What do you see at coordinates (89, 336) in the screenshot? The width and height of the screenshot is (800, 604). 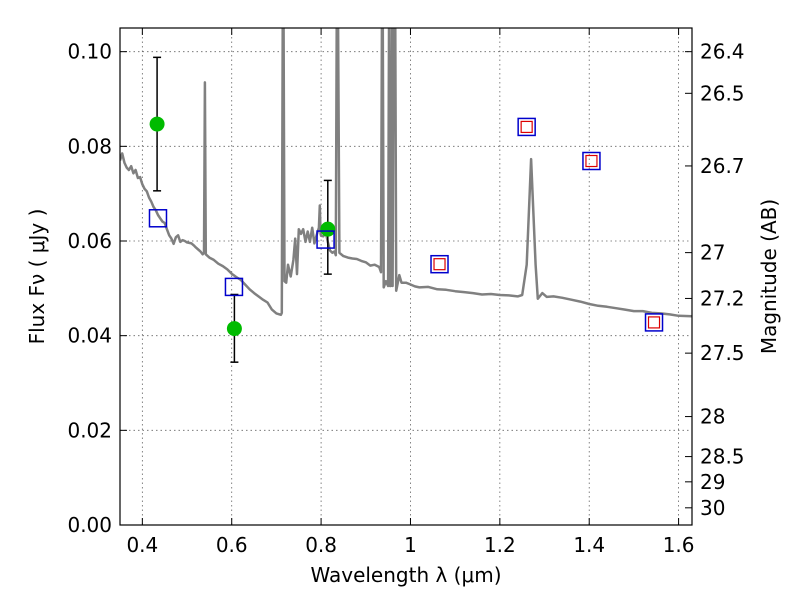 I see `y-tick-label: 0.04` at bounding box center [89, 336].